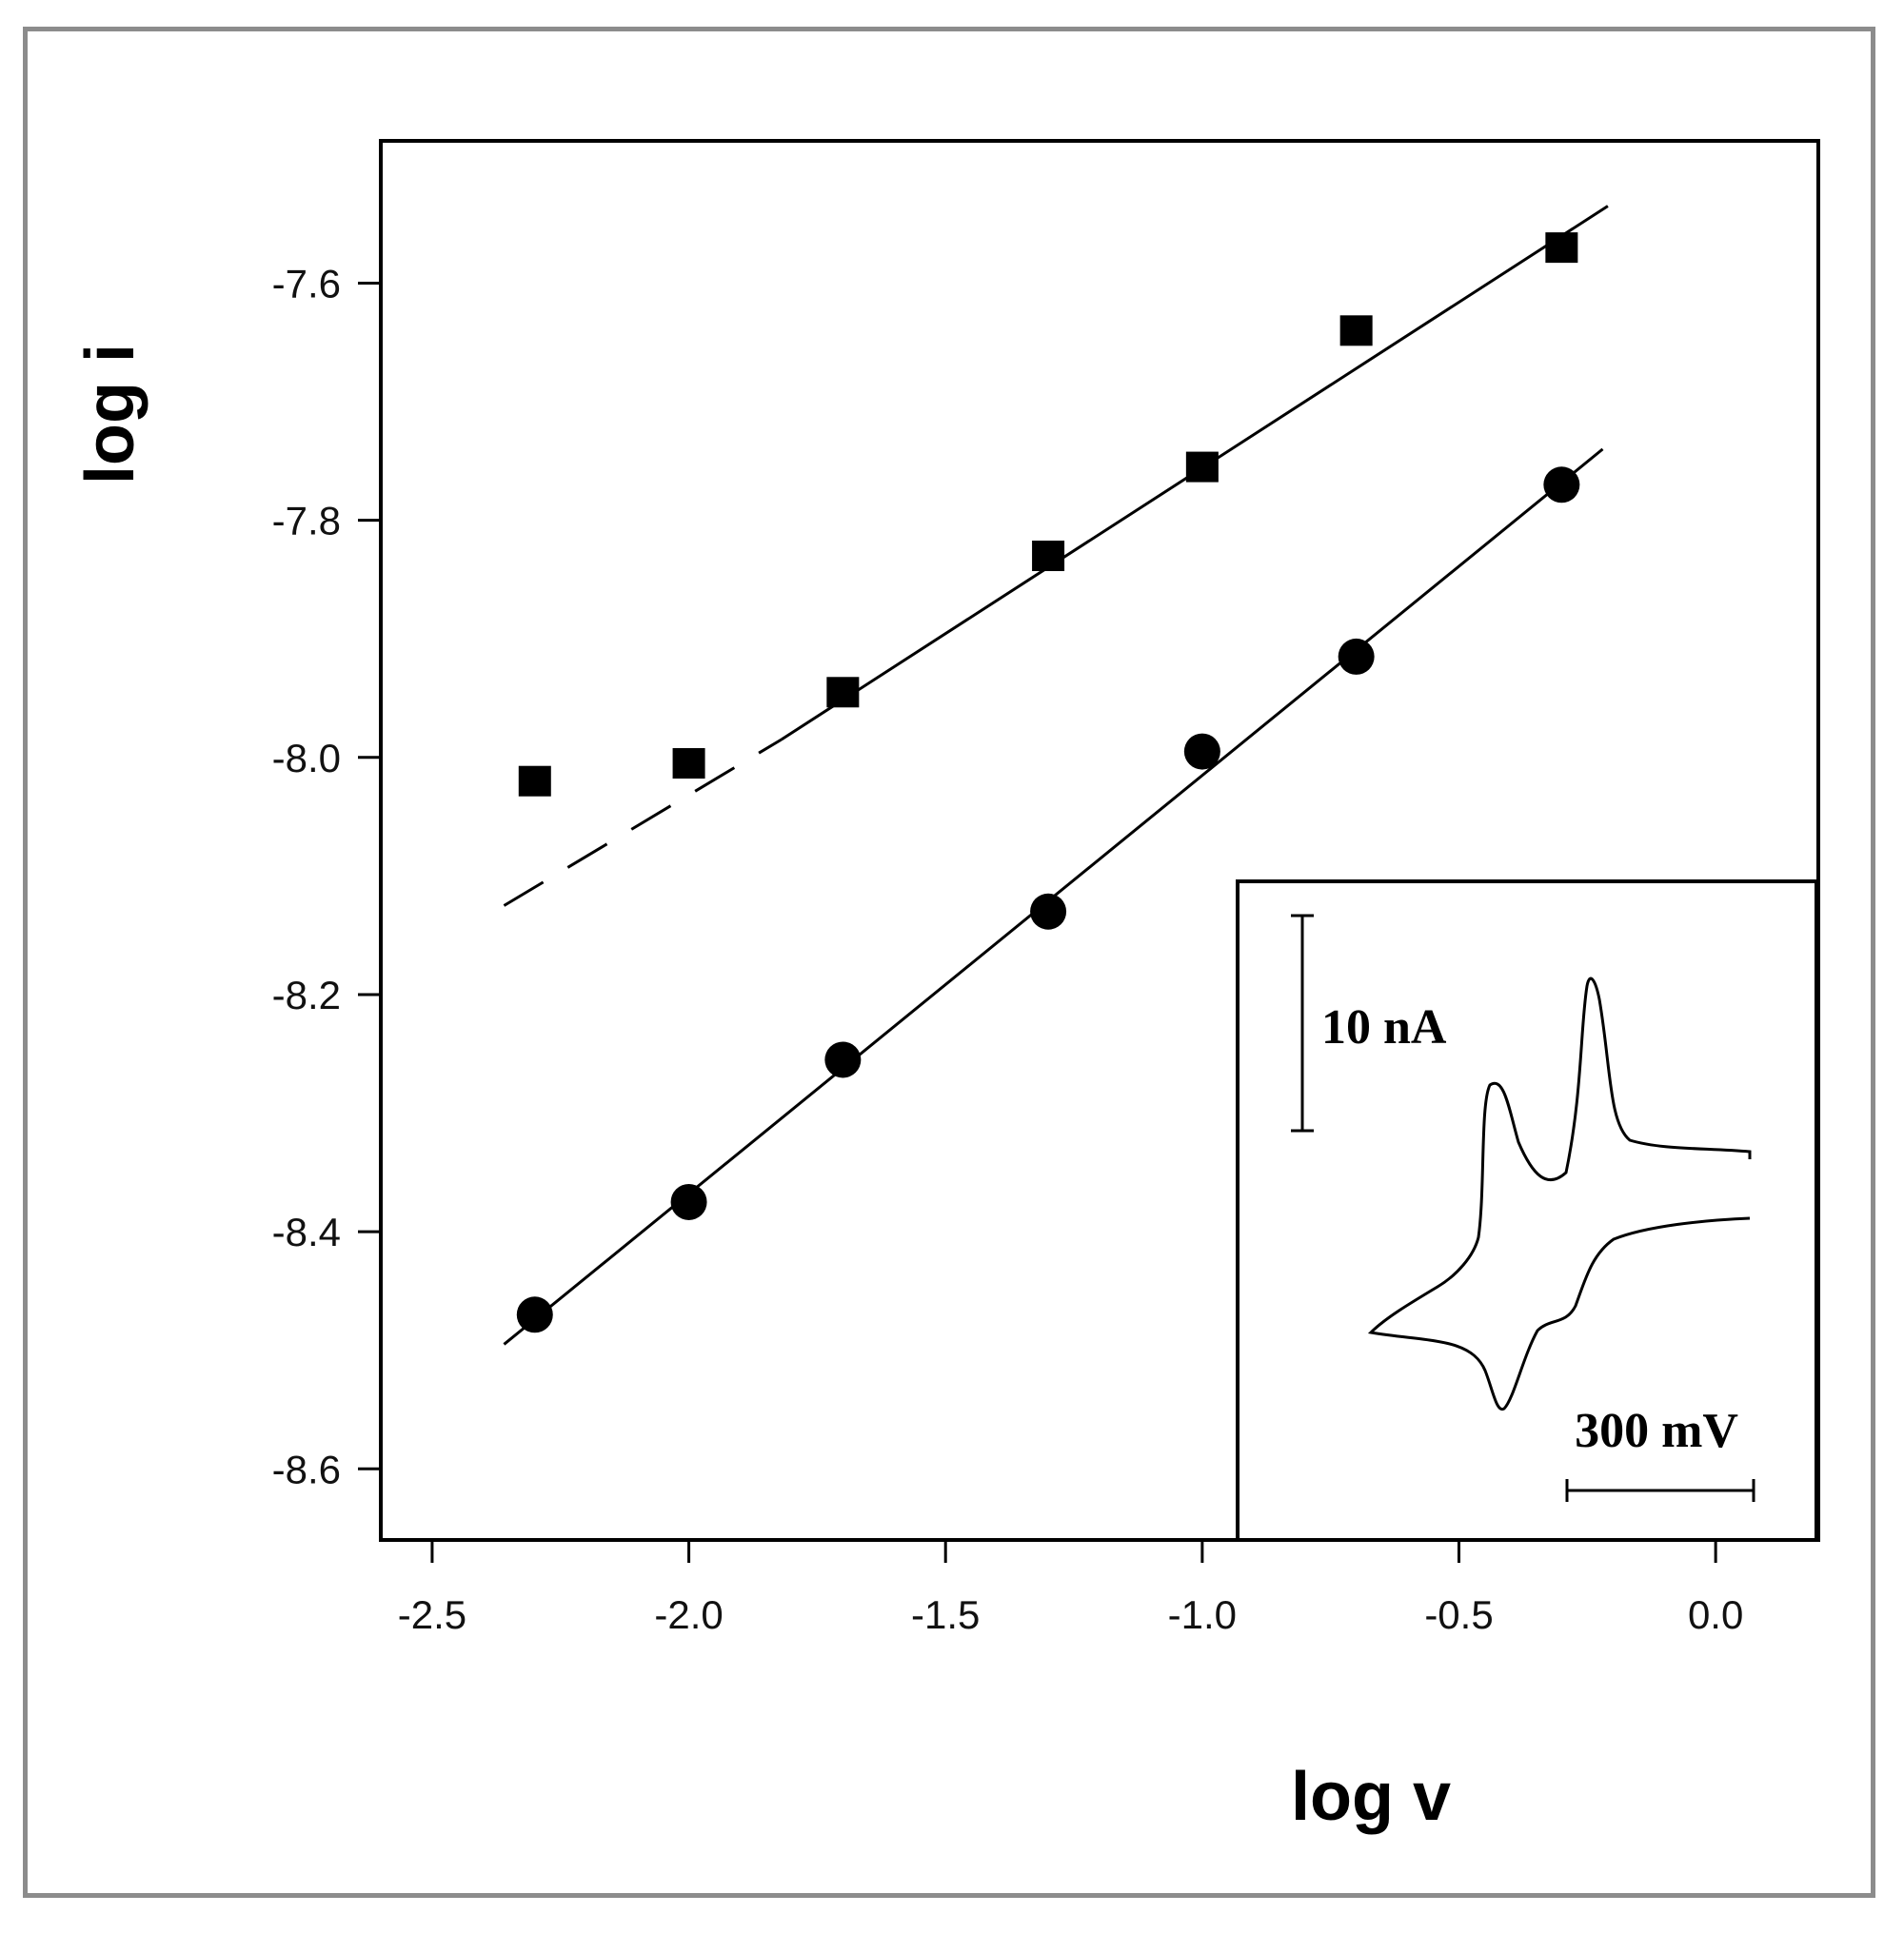  Describe the element at coordinates (306, 1469) in the screenshot. I see `y-tick-label: -8.6` at that location.